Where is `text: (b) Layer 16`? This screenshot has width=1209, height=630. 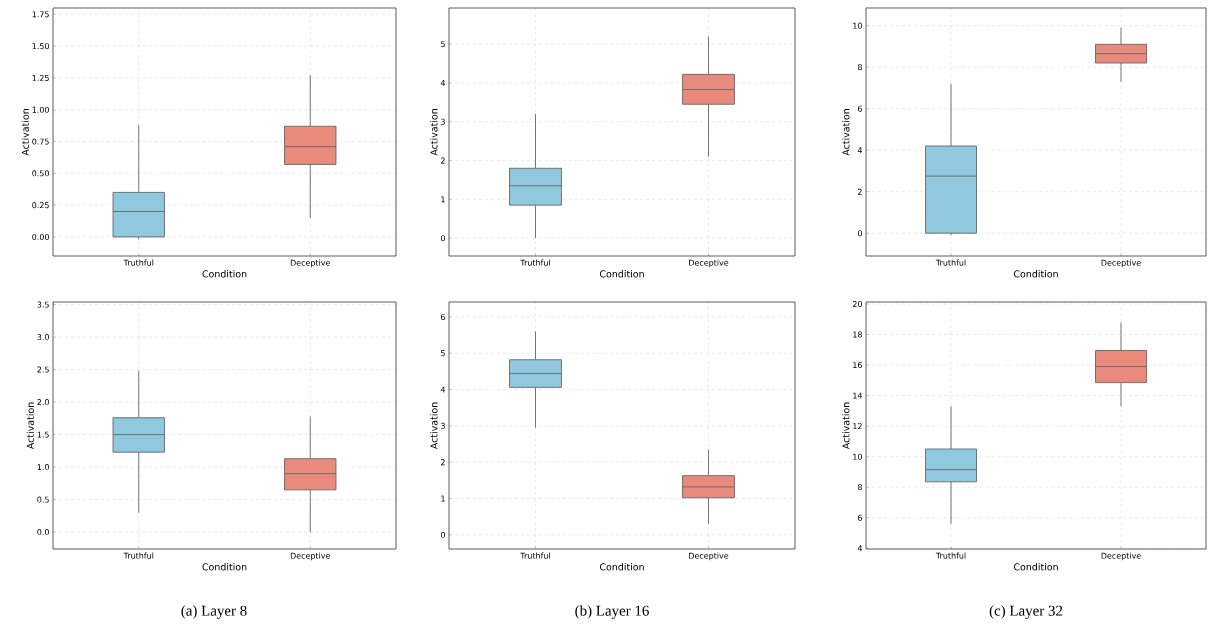
text: (b) Layer 16 is located at coordinates (612, 612).